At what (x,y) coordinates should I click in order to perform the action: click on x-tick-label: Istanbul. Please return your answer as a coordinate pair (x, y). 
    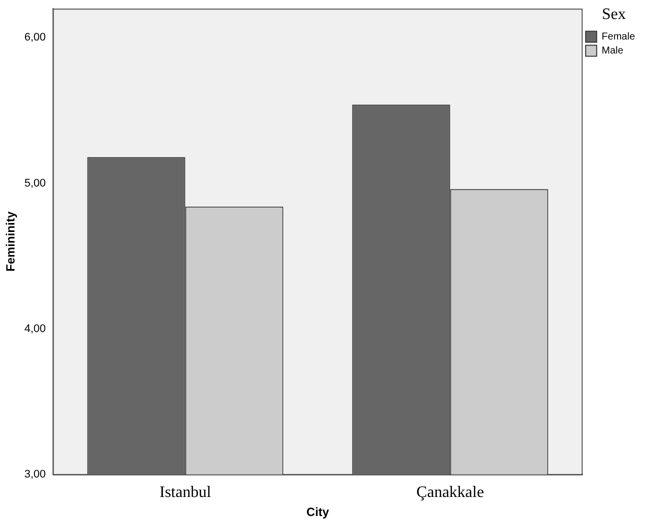
    Looking at the image, I should click on (185, 493).